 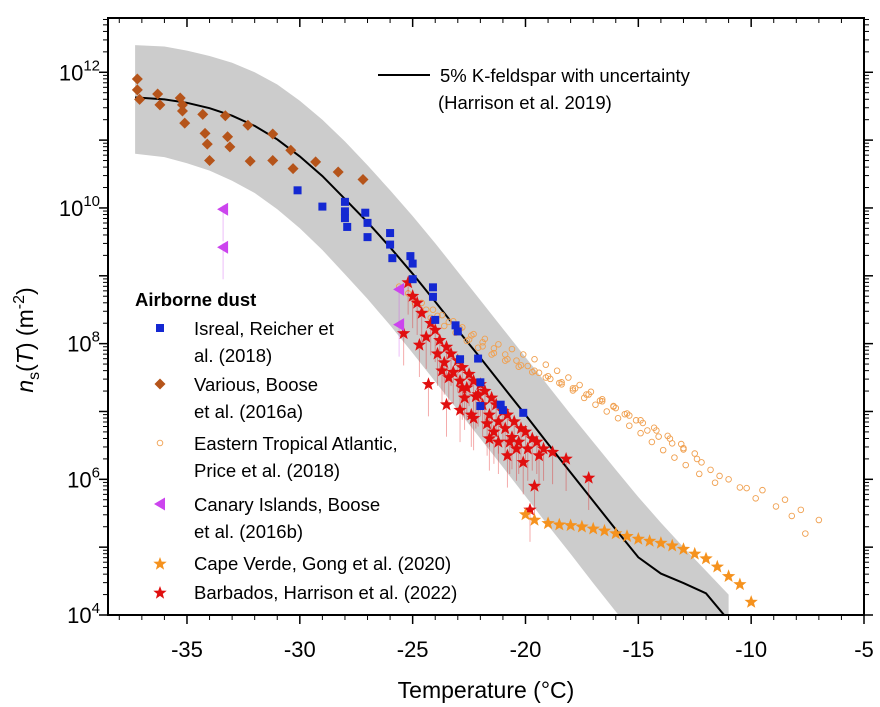 What do you see at coordinates (267, 470) in the screenshot?
I see `legend-label-series-2-line-2: Price et al. (2018)` at bounding box center [267, 470].